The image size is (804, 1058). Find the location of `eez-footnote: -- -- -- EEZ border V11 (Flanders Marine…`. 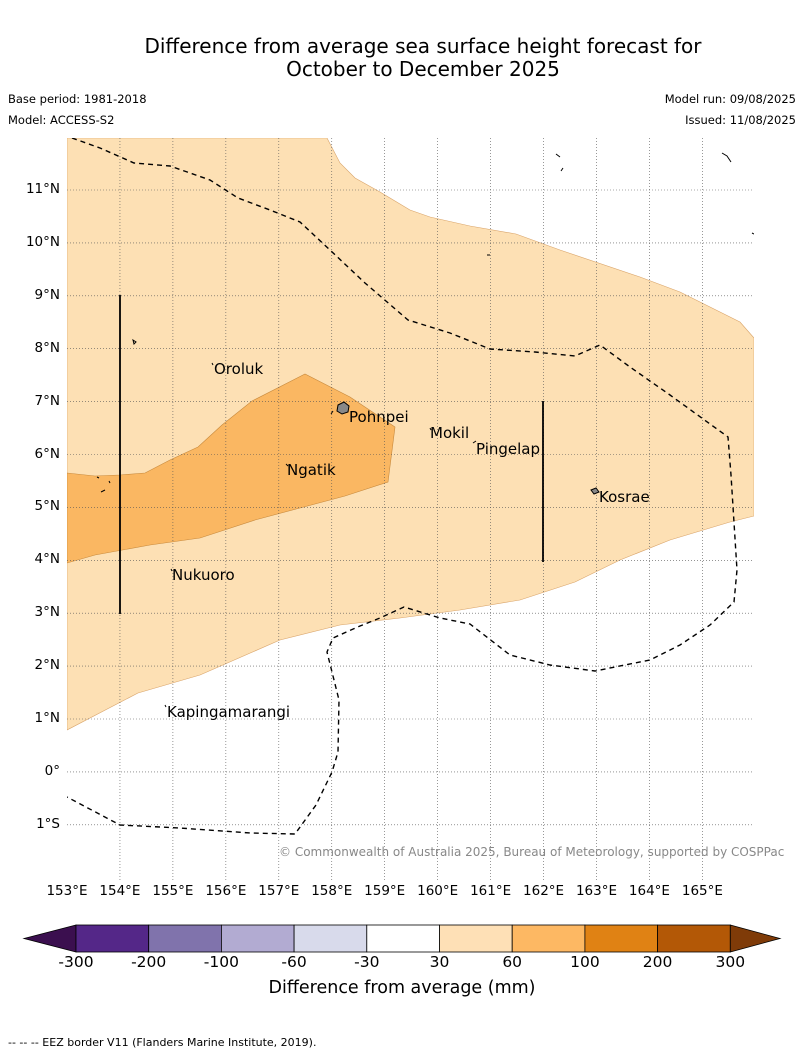

eez-footnote: -- -- -- EEZ border V11 (Flanders Marine… is located at coordinates (162, 1042).